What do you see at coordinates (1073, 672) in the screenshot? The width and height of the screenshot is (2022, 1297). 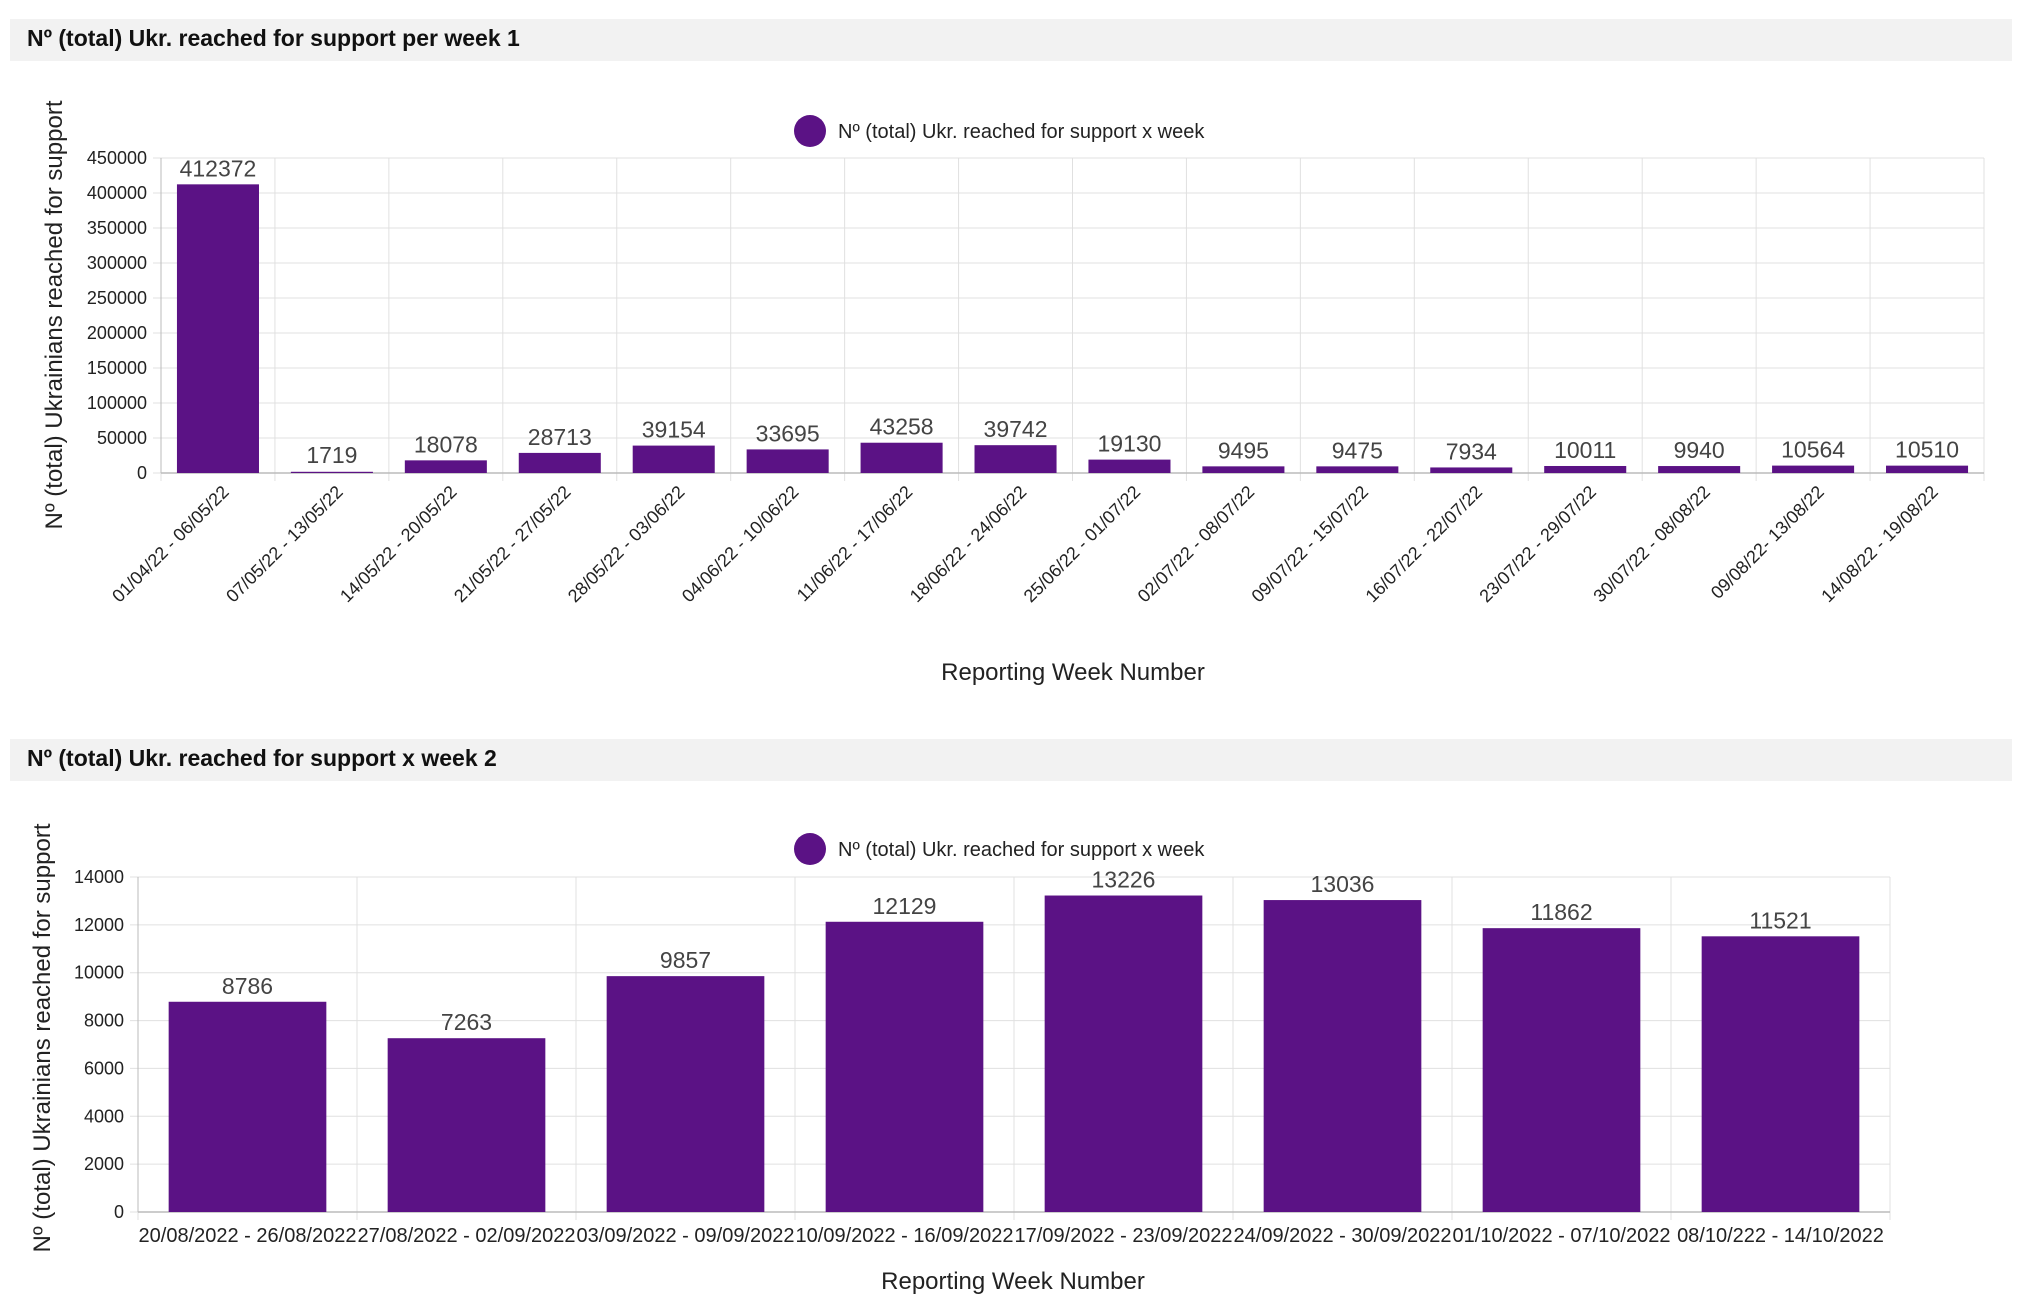 I see `chart1-x-axis-title: Reporting Week Number` at bounding box center [1073, 672].